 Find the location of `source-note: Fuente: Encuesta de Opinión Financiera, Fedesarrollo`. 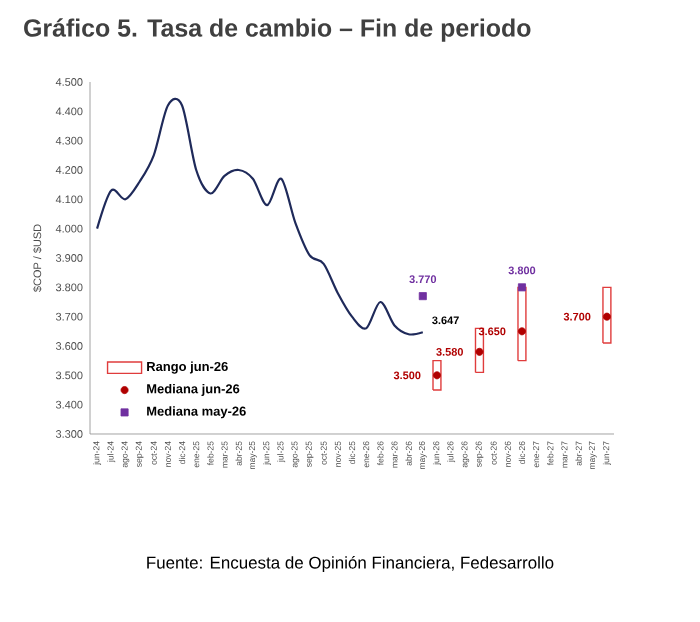

source-note: Fuente: Encuesta de Opinión Financiera, Fedesarrollo is located at coordinates (350, 564).